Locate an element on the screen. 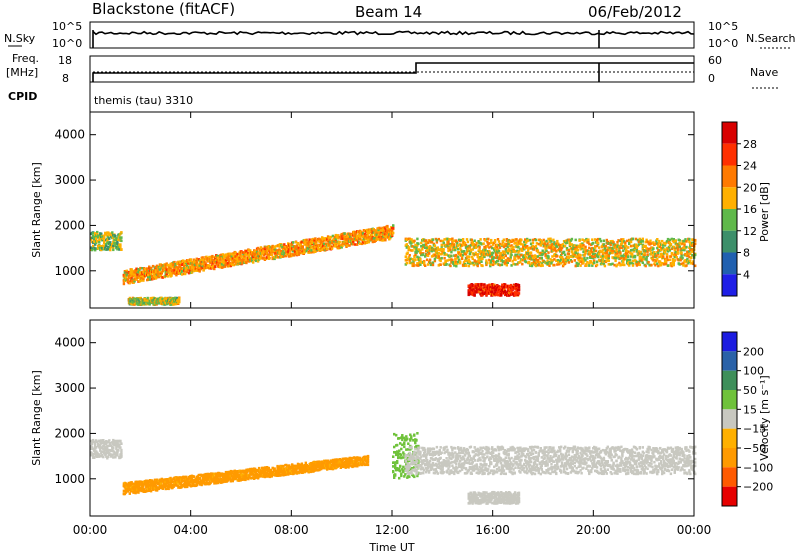 The image size is (800, 554). y-tick-label: 3000 is located at coordinates (69, 180).